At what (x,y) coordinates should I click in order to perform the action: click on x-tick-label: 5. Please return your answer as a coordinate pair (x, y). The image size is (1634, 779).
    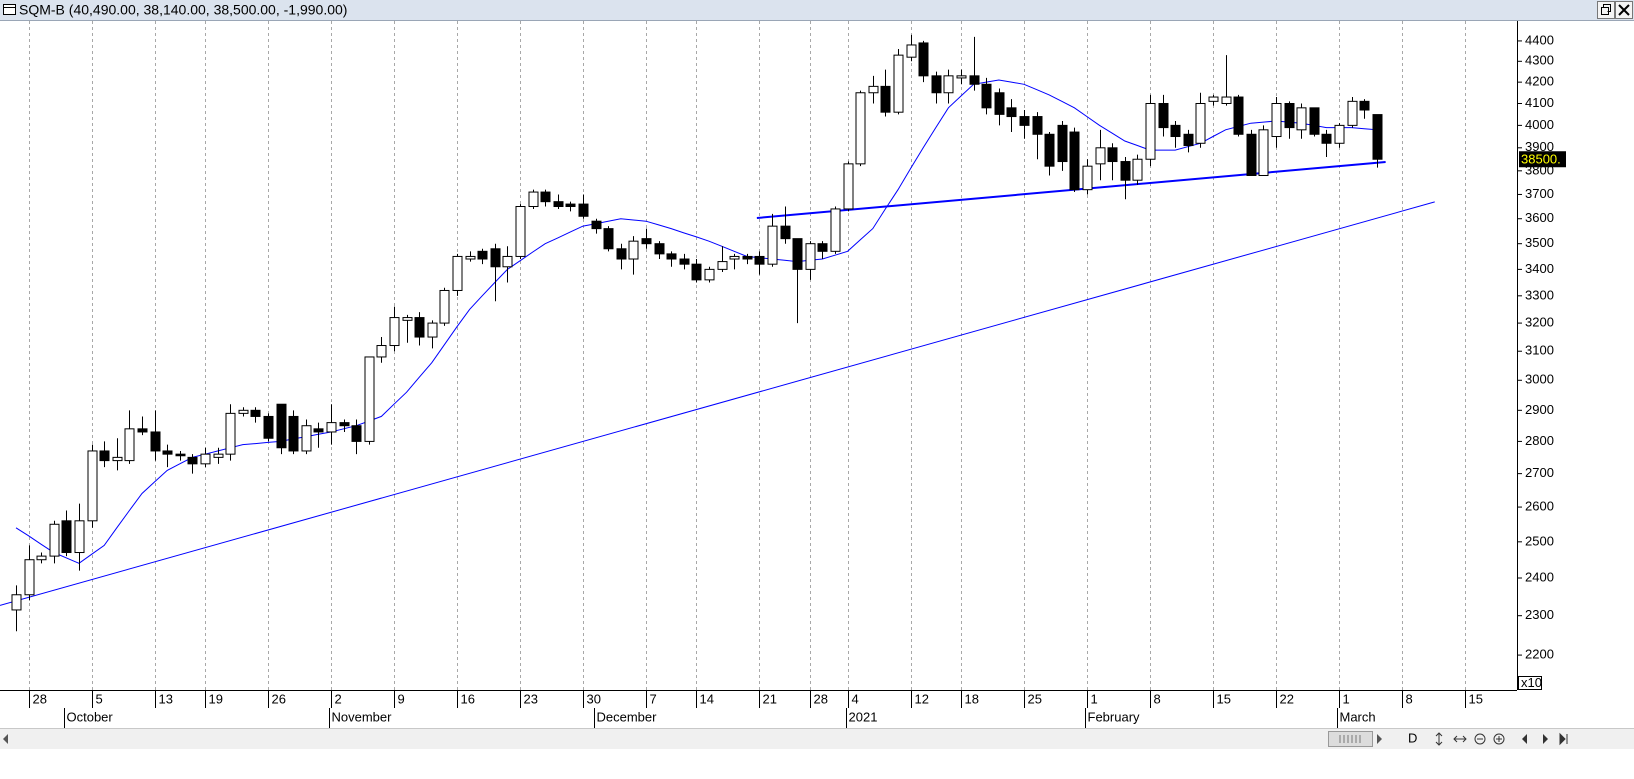
    Looking at the image, I should click on (99, 698).